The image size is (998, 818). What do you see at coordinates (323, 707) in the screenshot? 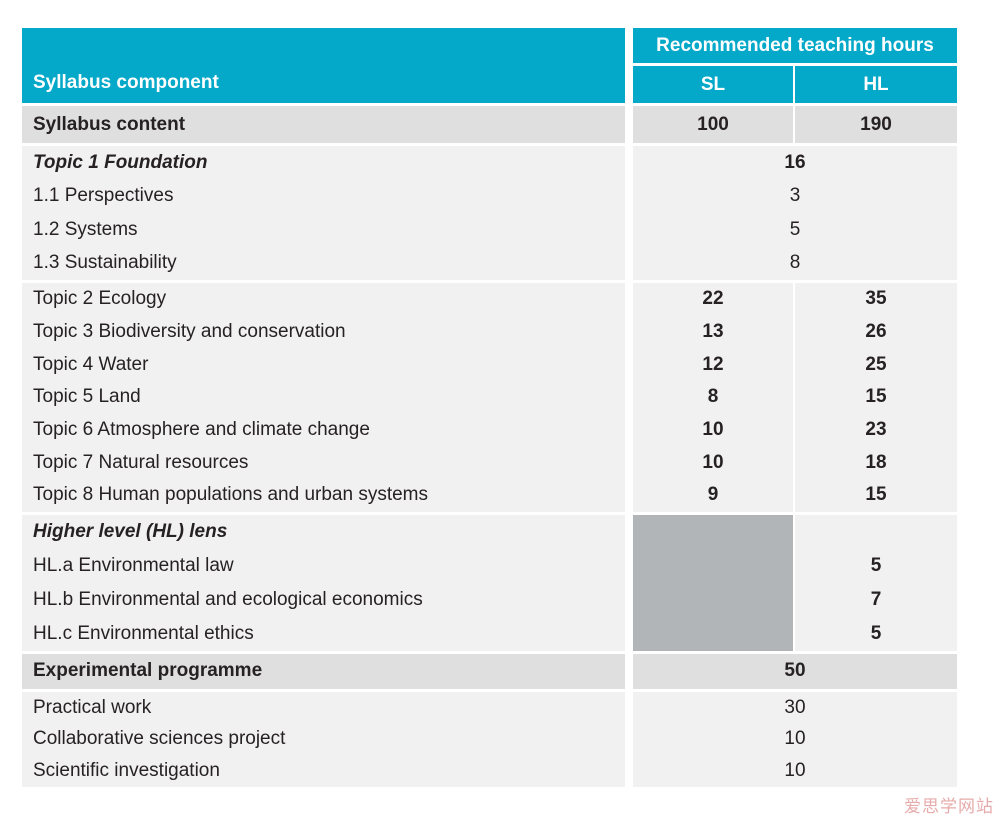
I see `row-label: Practical work` at bounding box center [323, 707].